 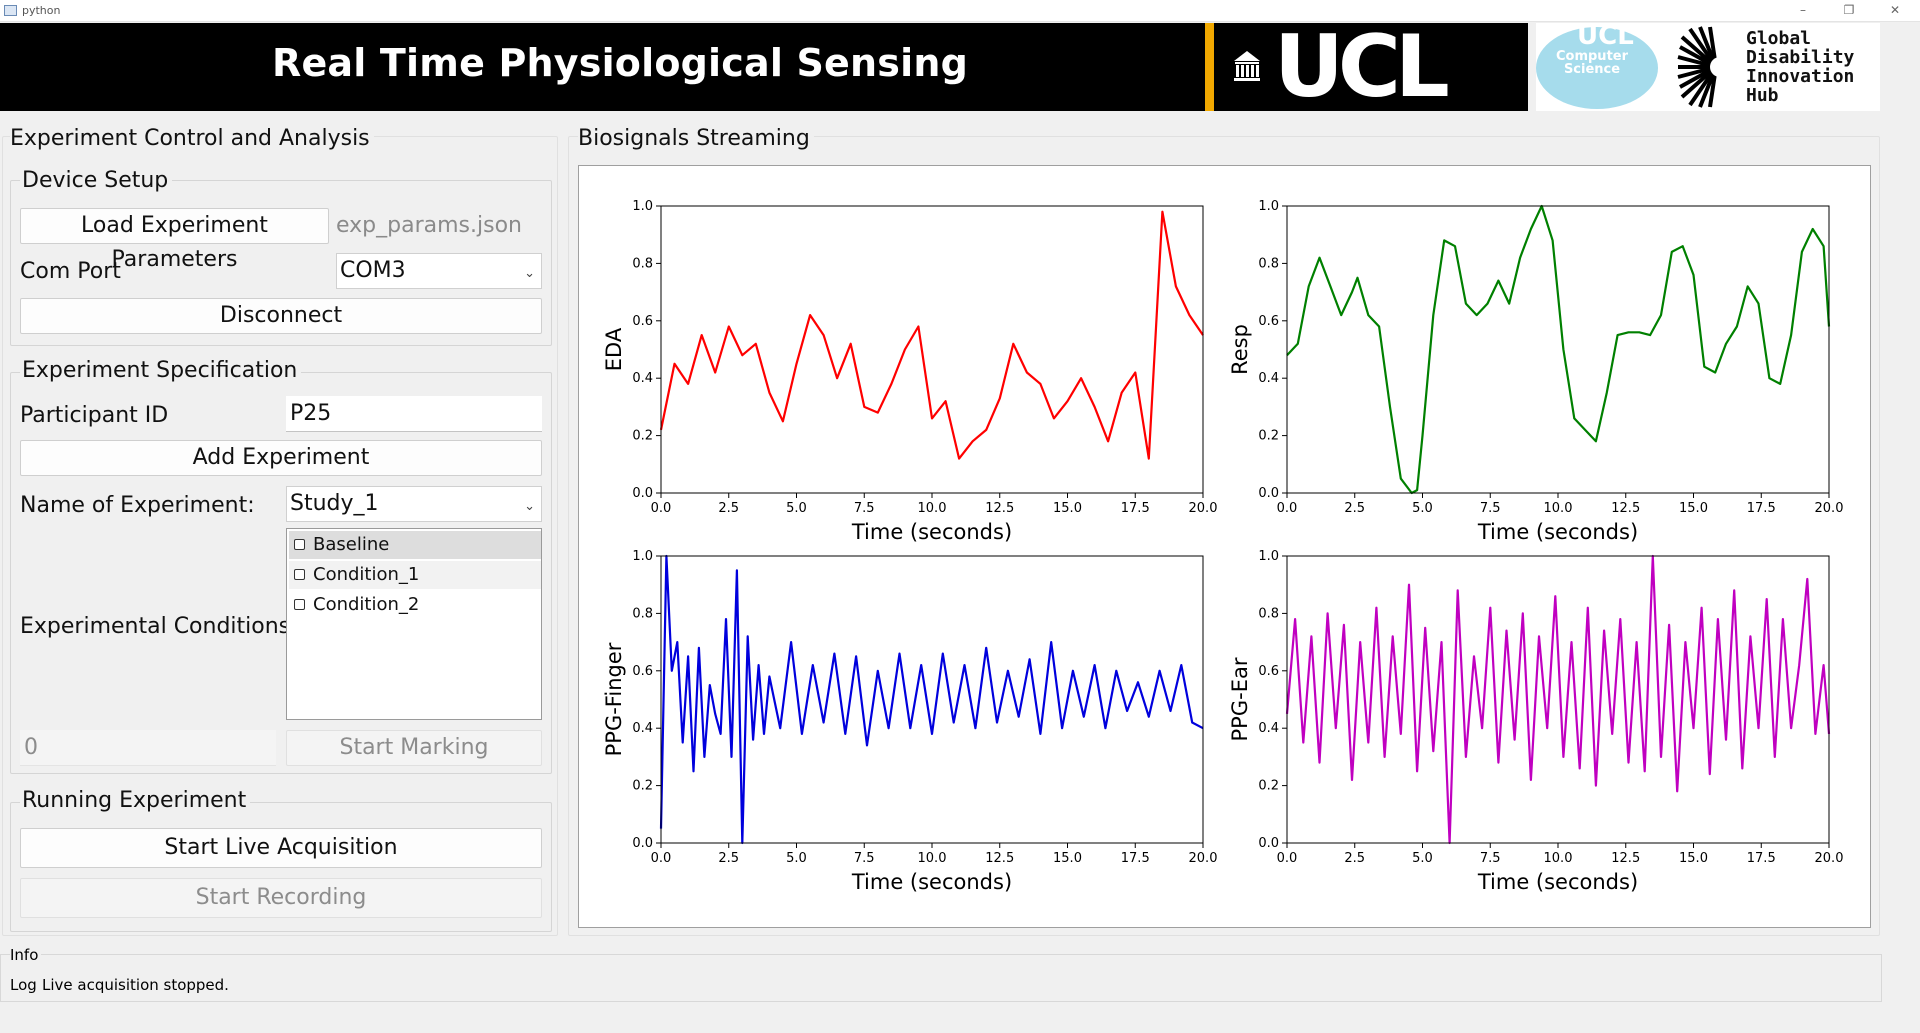 What do you see at coordinates (366, 574) in the screenshot?
I see `condition-label: Condition_1` at bounding box center [366, 574].